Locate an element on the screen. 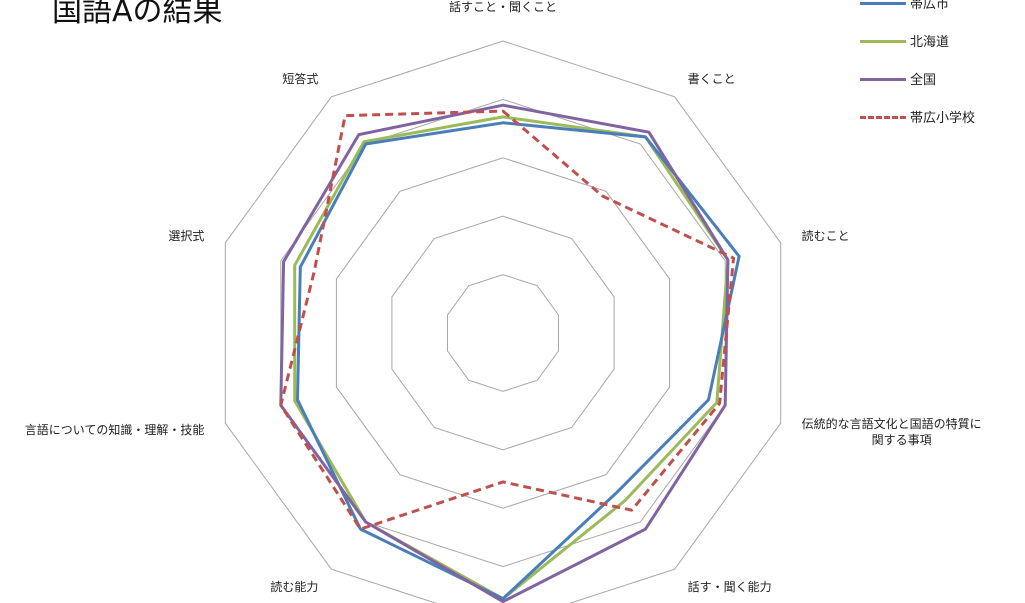 This screenshot has height=603, width=1025. axis-label-9: 短答式 is located at coordinates (300, 78).